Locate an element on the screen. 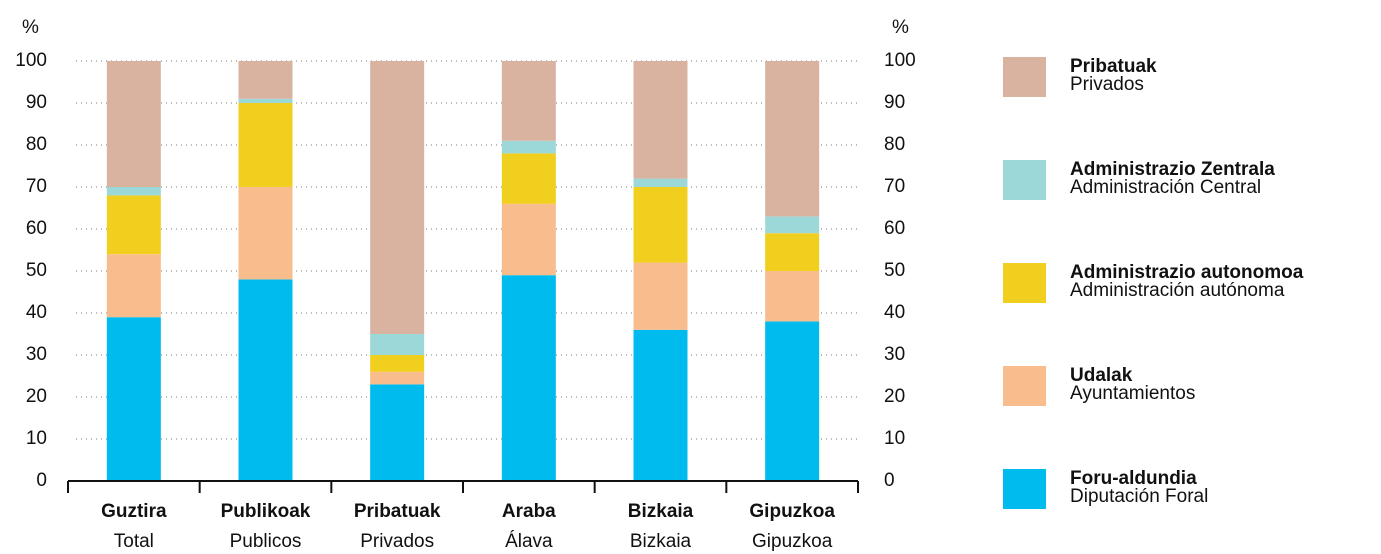 Image resolution: width=1381 pixels, height=554 pixels. y2-tick-label: 20 is located at coordinates (894, 396).